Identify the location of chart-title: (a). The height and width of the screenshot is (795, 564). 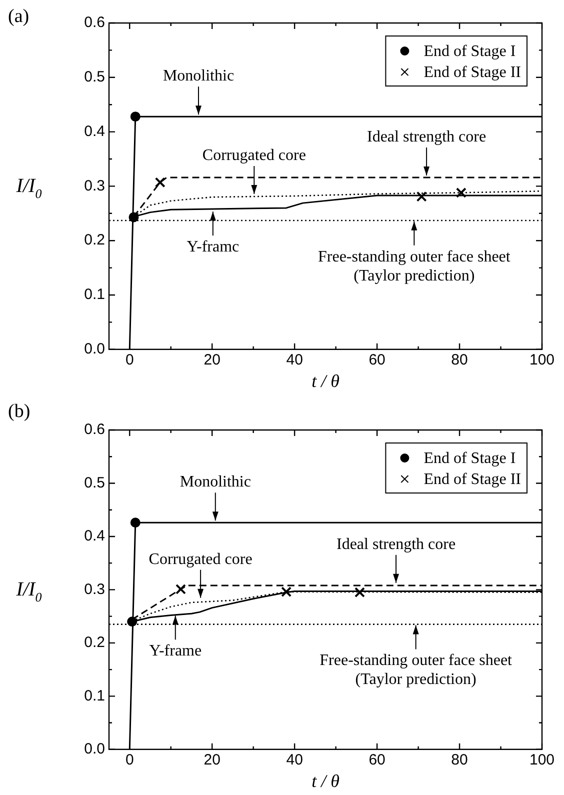
(19, 16).